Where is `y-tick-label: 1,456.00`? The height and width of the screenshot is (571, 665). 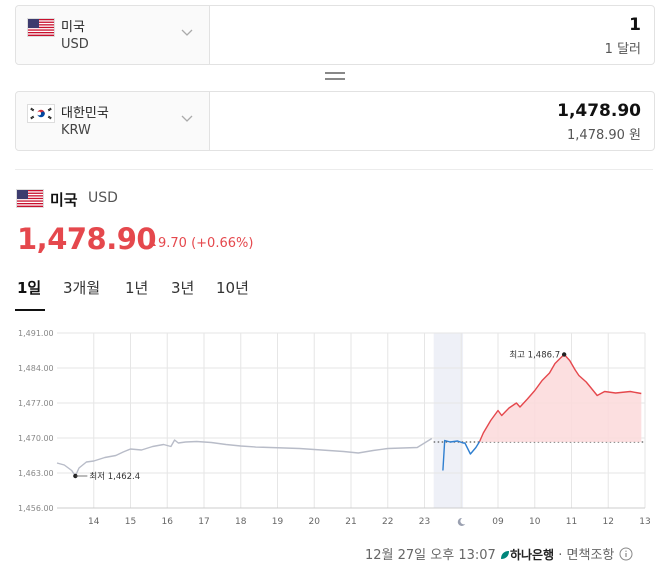 y-tick-label: 1,456.00 is located at coordinates (36, 508).